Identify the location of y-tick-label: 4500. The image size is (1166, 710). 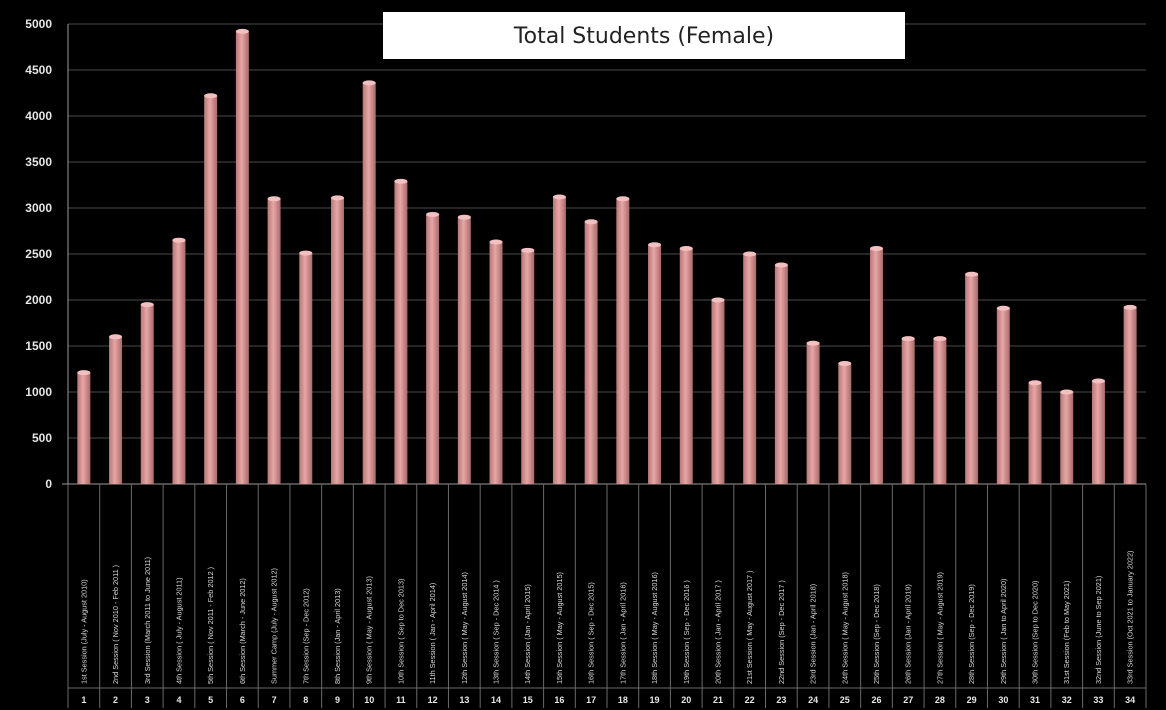
(38, 70).